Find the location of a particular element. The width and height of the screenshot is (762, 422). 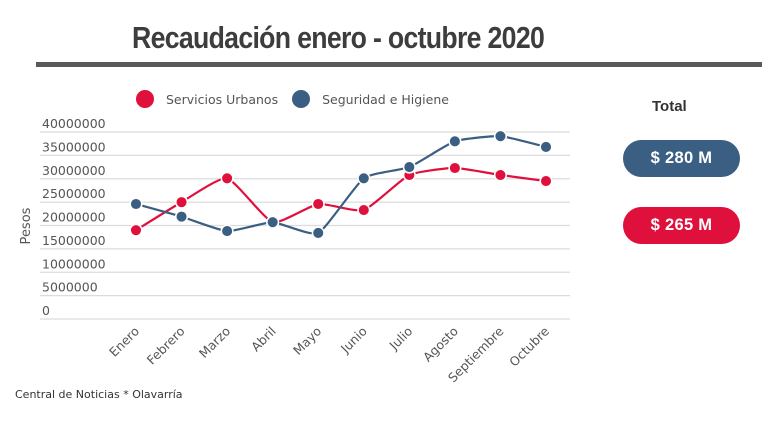

series-points is located at coordinates (341, 184).